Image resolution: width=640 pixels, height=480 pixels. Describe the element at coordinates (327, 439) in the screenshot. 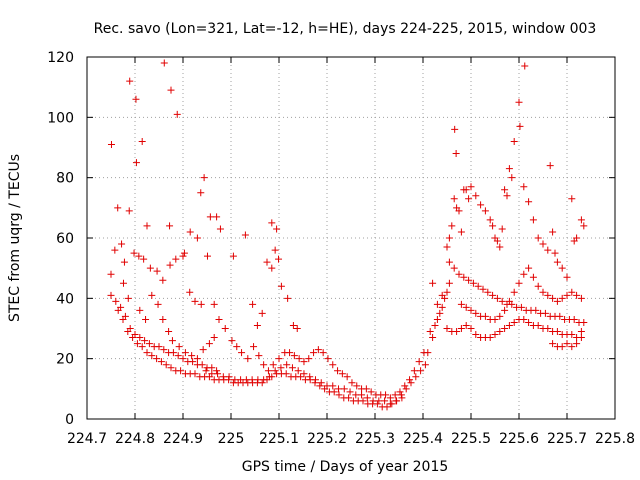

I see `x-tick-label: 225.2` at that location.